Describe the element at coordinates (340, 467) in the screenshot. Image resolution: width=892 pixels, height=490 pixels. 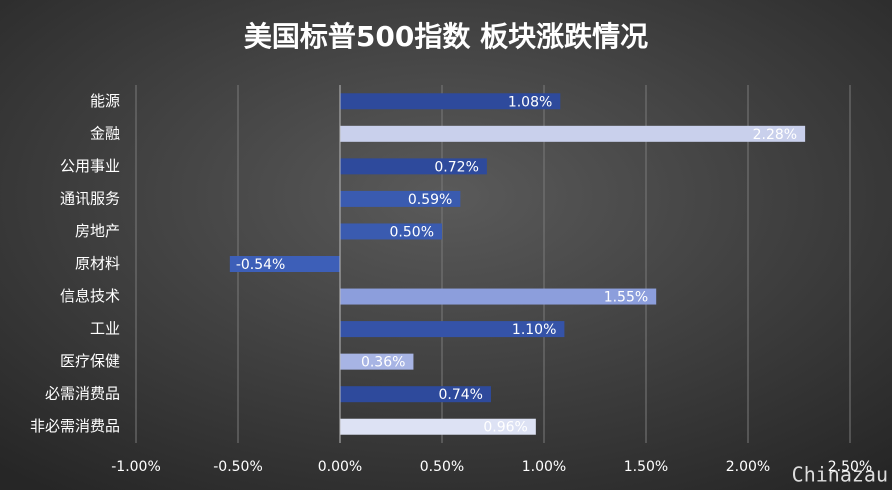
I see `x-tick-label: 0.00%` at that location.